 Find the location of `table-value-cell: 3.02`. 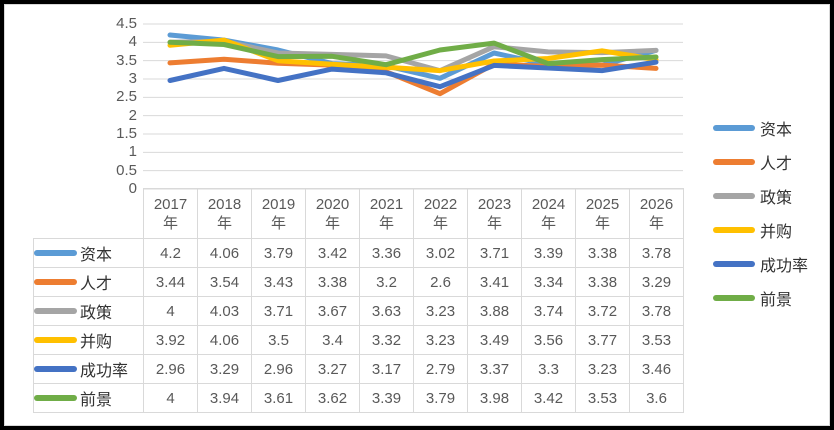

table-value-cell: 3.02 is located at coordinates (440, 253).